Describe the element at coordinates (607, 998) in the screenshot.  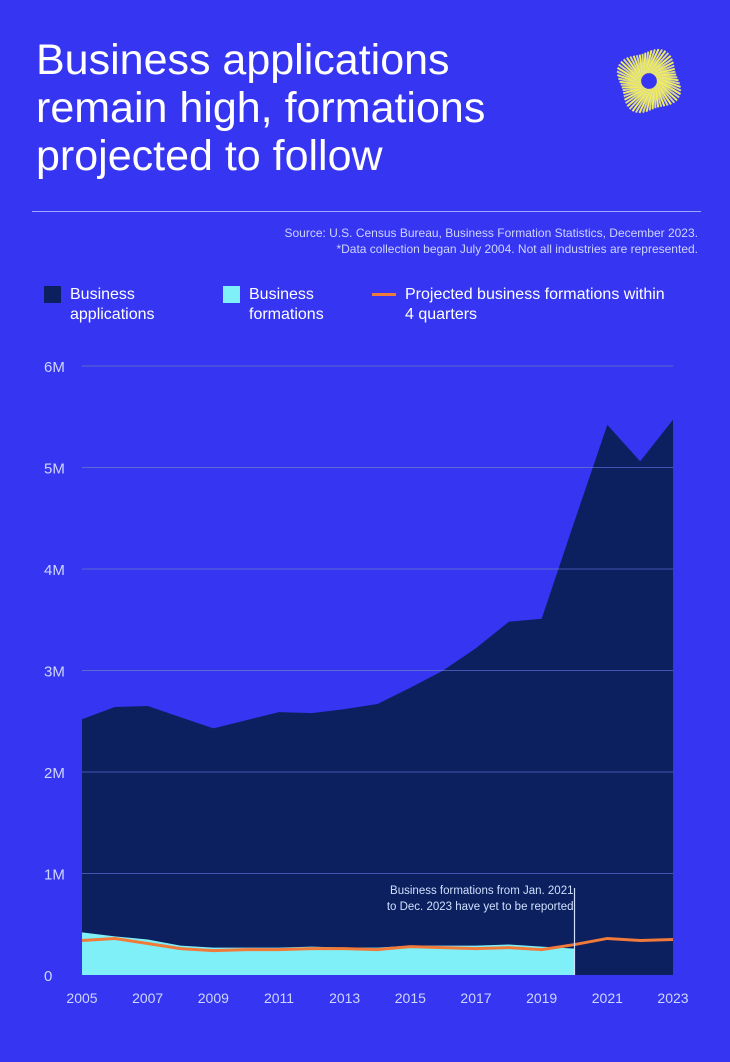
I see `x-tick-label: 2021` at that location.